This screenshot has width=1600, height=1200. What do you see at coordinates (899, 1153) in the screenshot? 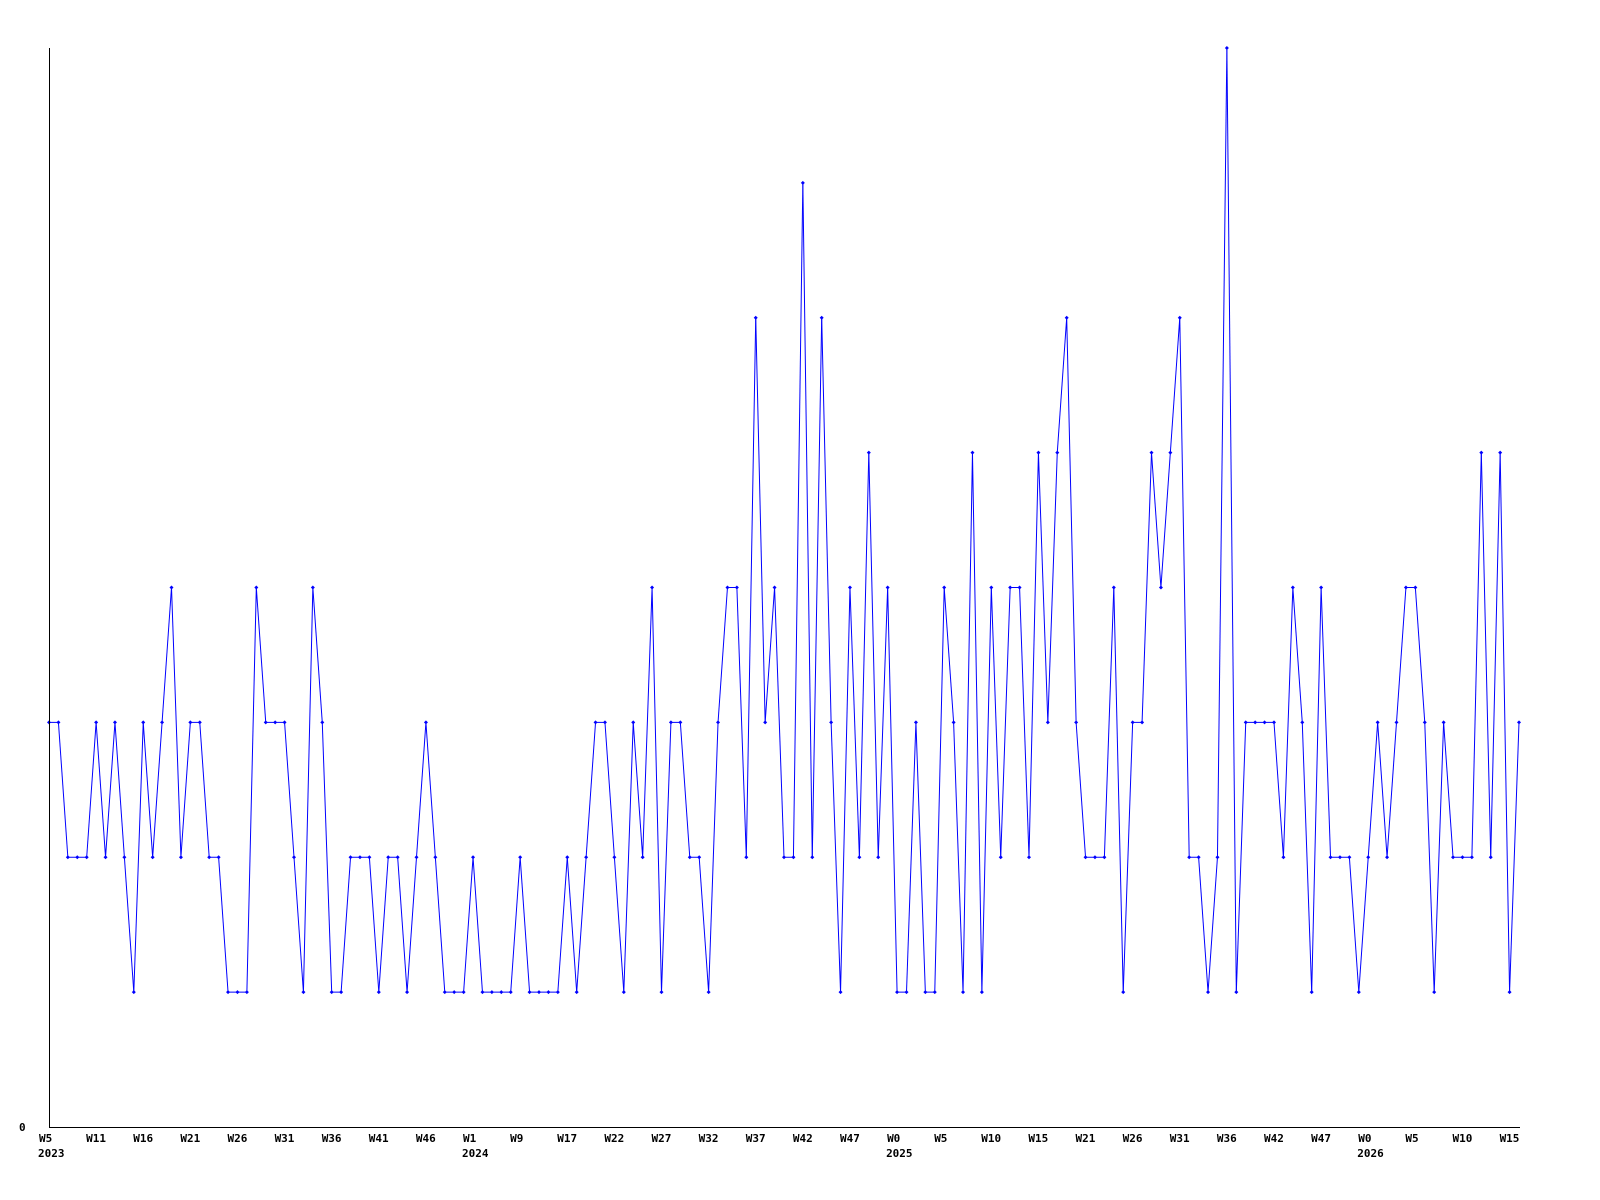
I see `x-year-label: 2025` at bounding box center [899, 1153].